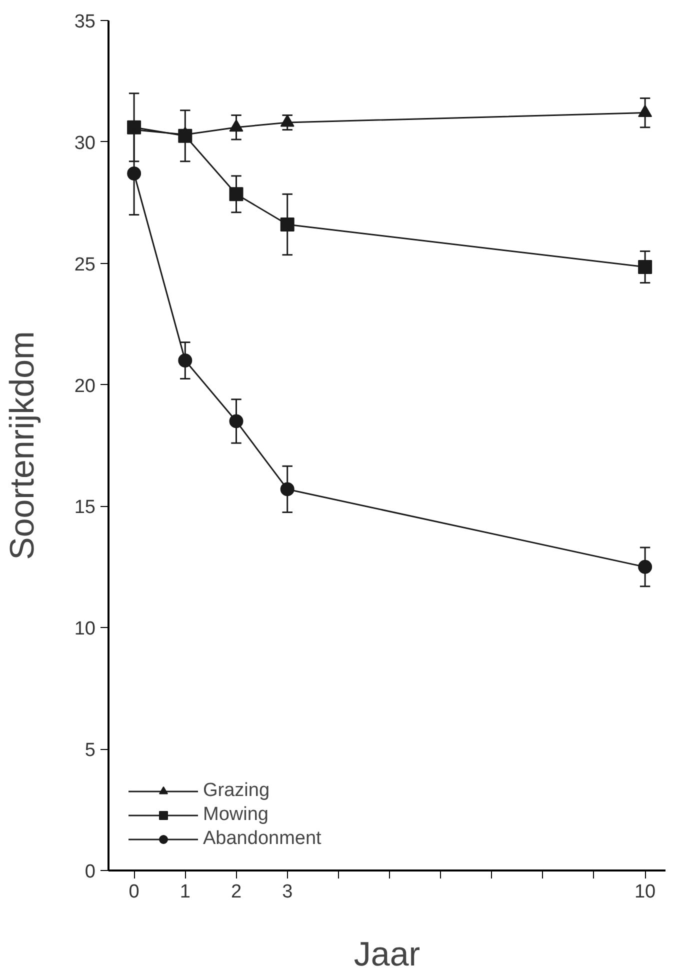 This screenshot has width=685, height=976. I want to click on x-tick-label: 3, so click(287, 892).